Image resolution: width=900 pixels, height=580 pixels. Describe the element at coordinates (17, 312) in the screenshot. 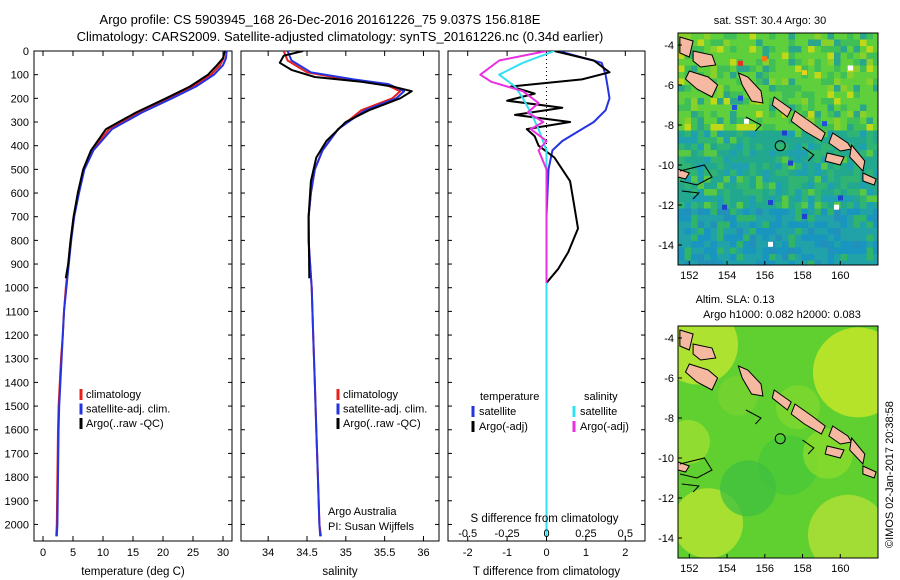

I see `y-tick-label: 1100` at that location.